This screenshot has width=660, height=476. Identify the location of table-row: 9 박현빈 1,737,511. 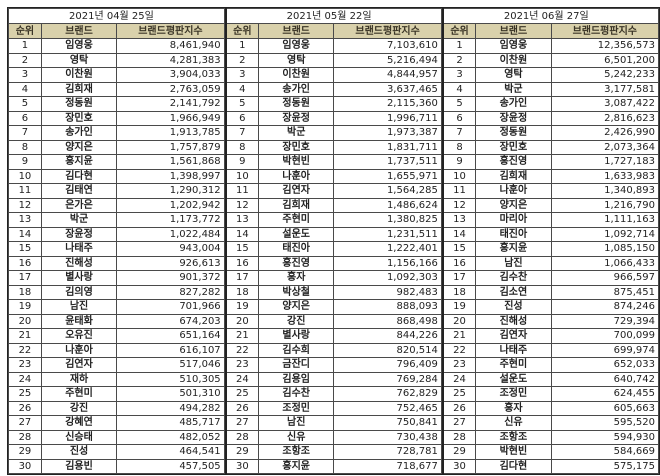
(333, 162).